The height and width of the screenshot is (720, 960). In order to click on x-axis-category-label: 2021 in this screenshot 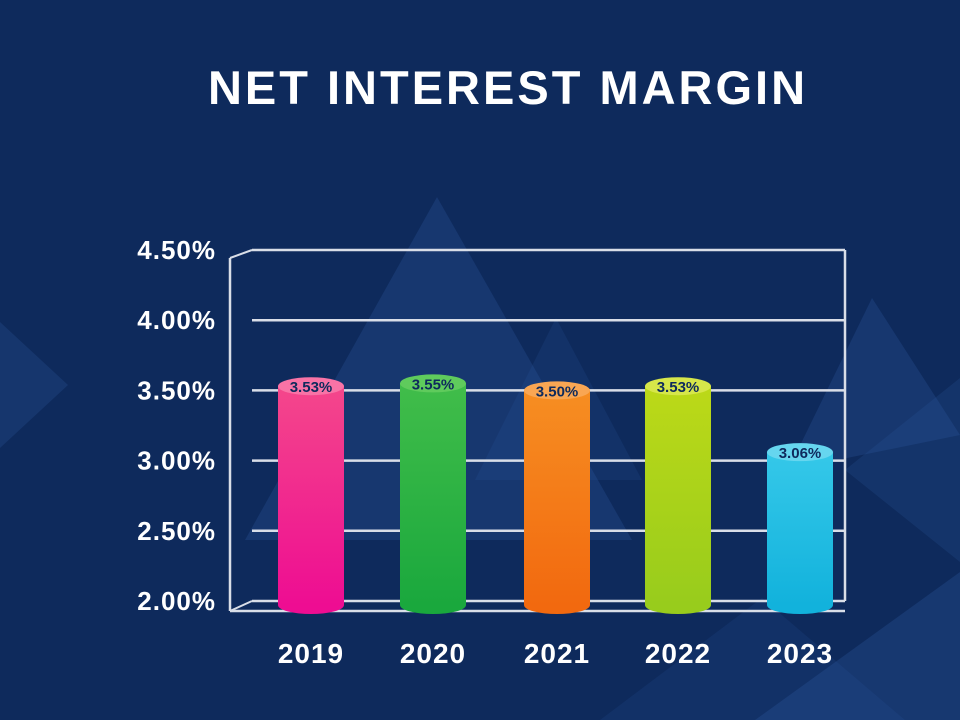, I will do `click(557, 653)`.